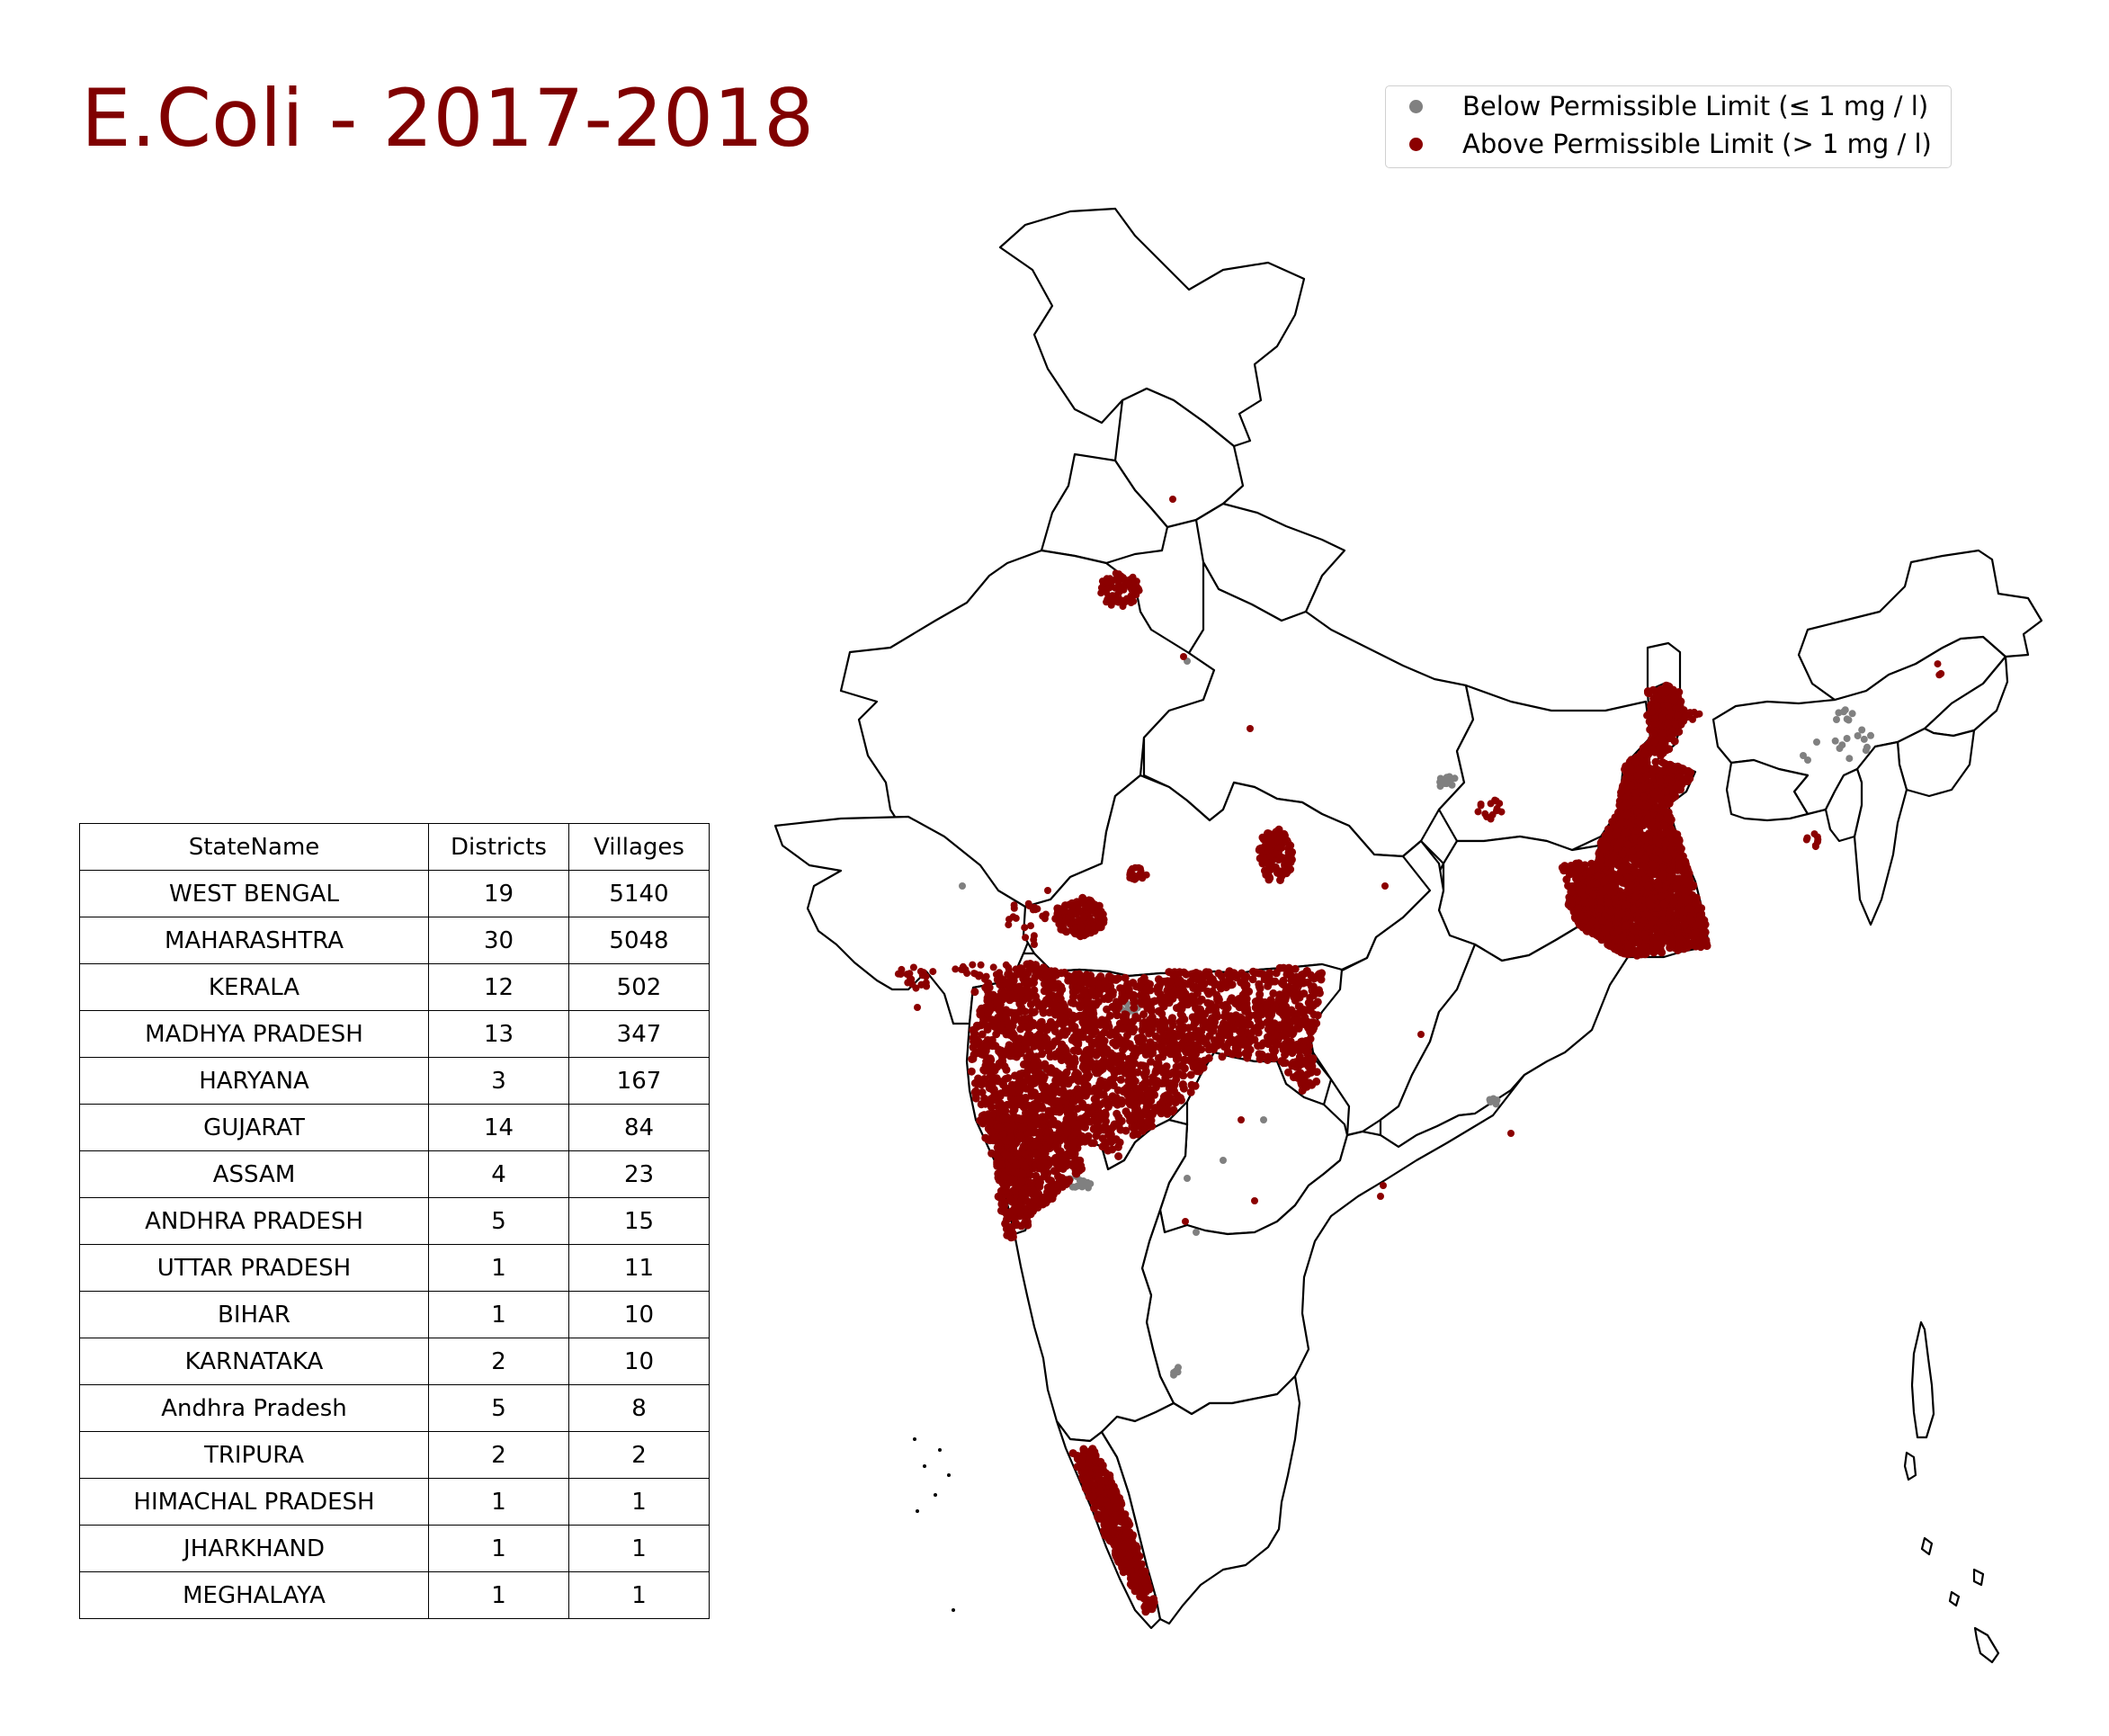 The width and height of the screenshot is (2109, 1736). I want to click on legend-item-above: Above Permissible Limit (> 1 mg / l), so click(1671, 144).